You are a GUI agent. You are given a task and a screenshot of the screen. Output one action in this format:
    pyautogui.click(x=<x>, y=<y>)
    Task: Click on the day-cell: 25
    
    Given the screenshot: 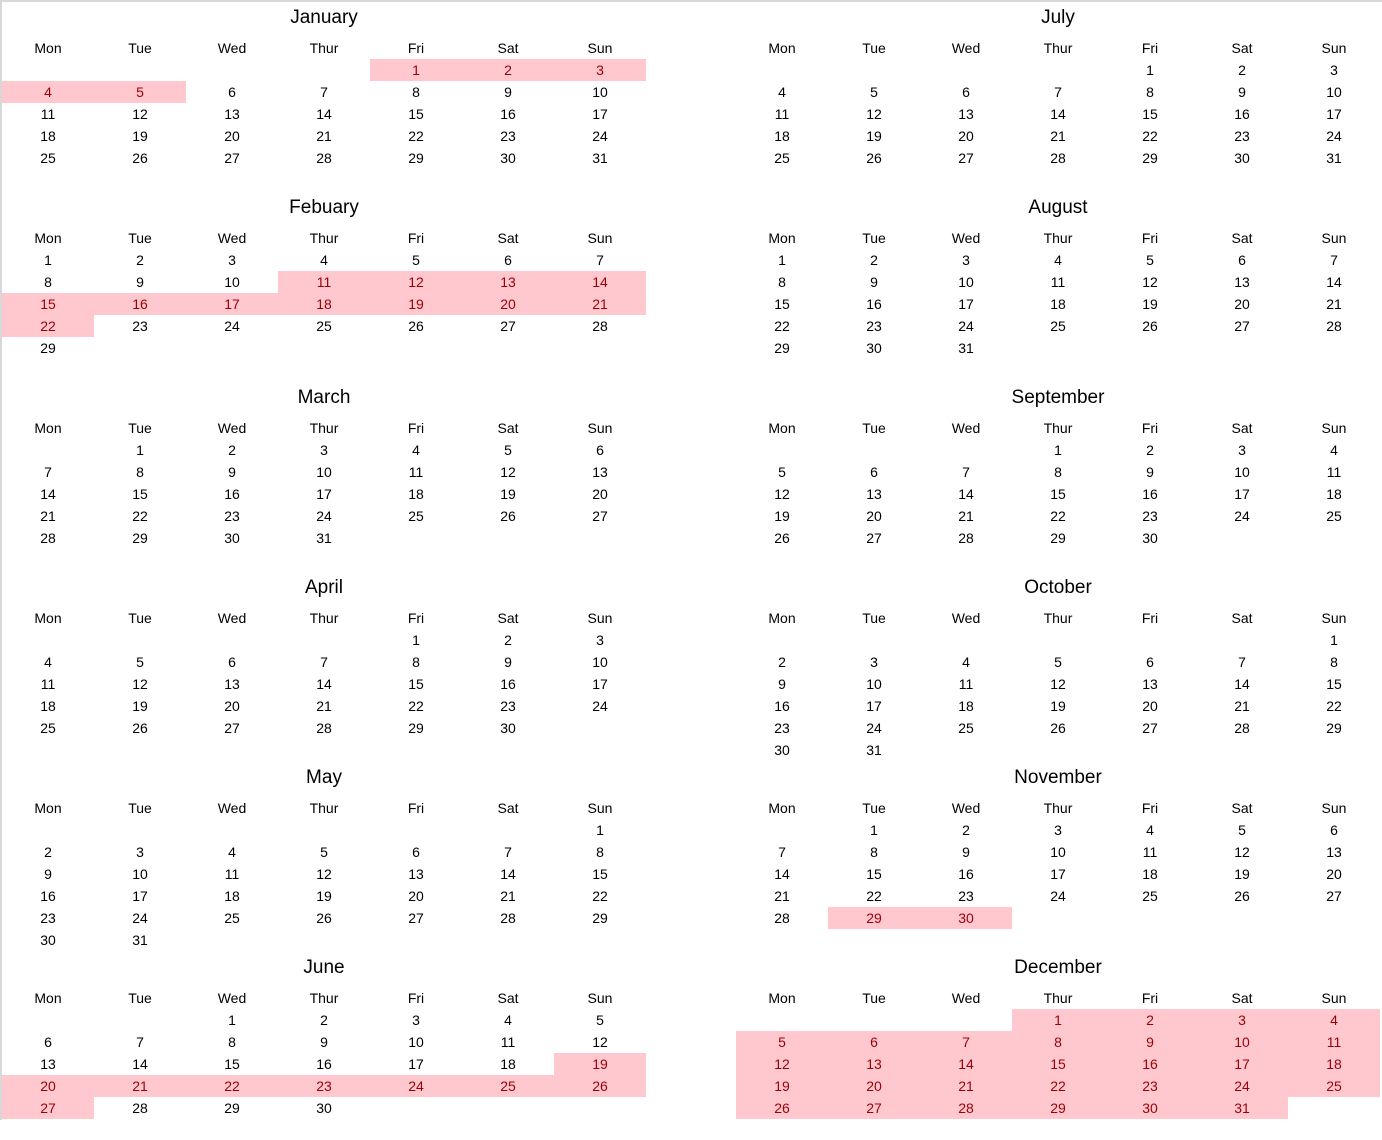 What is the action you would take?
    pyautogui.click(x=48, y=158)
    